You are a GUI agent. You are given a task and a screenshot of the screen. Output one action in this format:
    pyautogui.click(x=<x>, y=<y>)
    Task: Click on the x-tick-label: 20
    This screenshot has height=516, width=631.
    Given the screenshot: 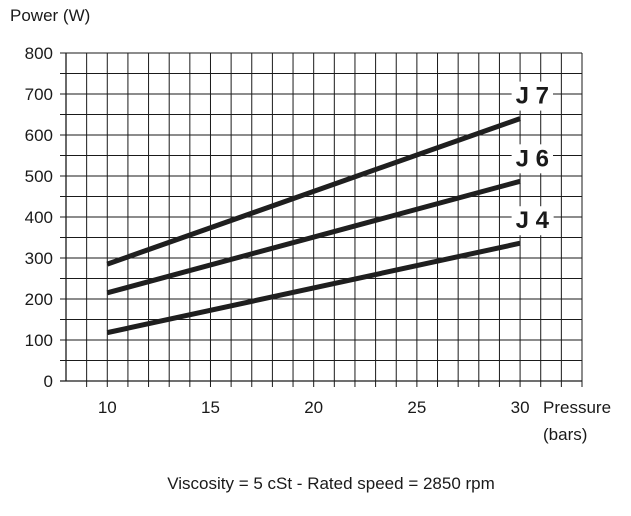 What is the action you would take?
    pyautogui.click(x=313, y=407)
    